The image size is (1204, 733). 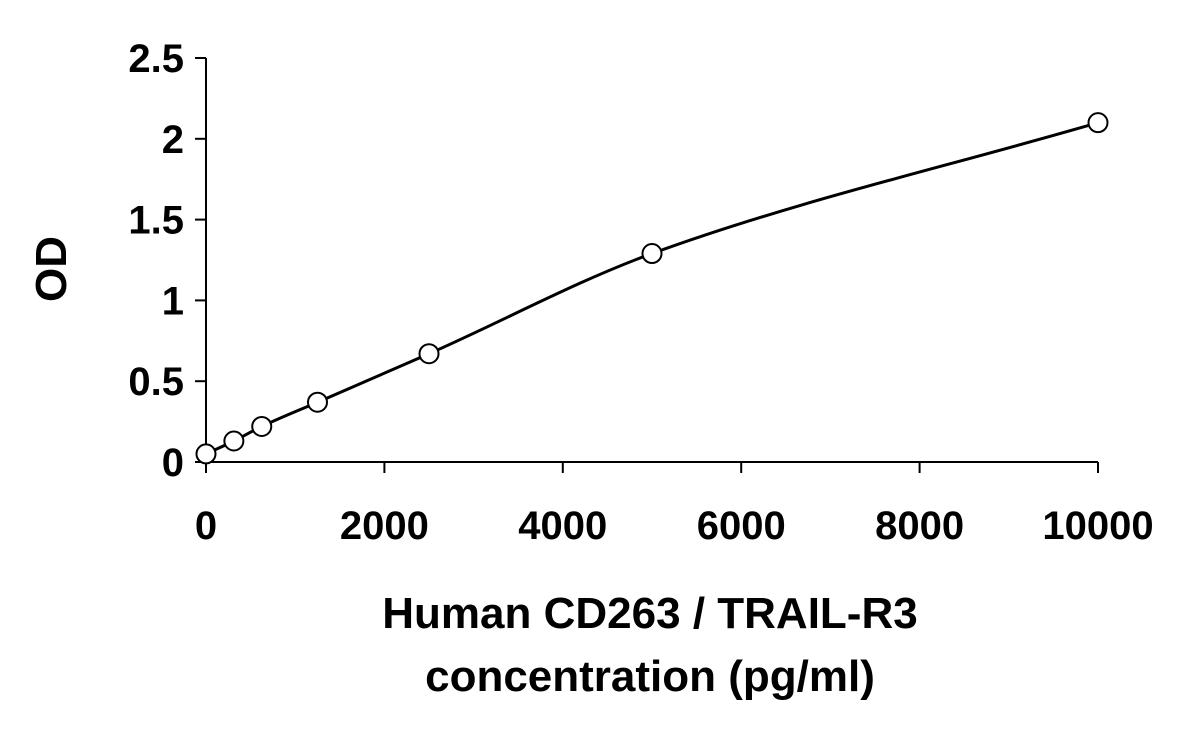 What do you see at coordinates (173, 301) in the screenshot?
I see `y-tick-label: 1` at bounding box center [173, 301].